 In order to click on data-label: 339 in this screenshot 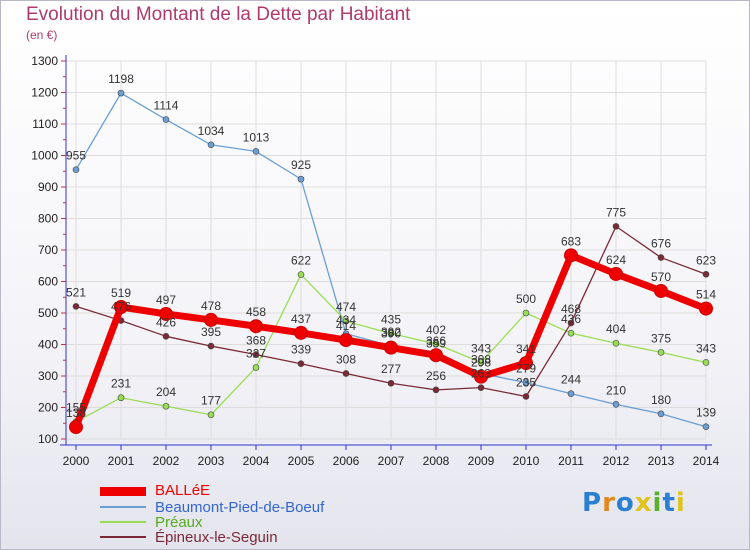, I will do `click(301, 350)`.